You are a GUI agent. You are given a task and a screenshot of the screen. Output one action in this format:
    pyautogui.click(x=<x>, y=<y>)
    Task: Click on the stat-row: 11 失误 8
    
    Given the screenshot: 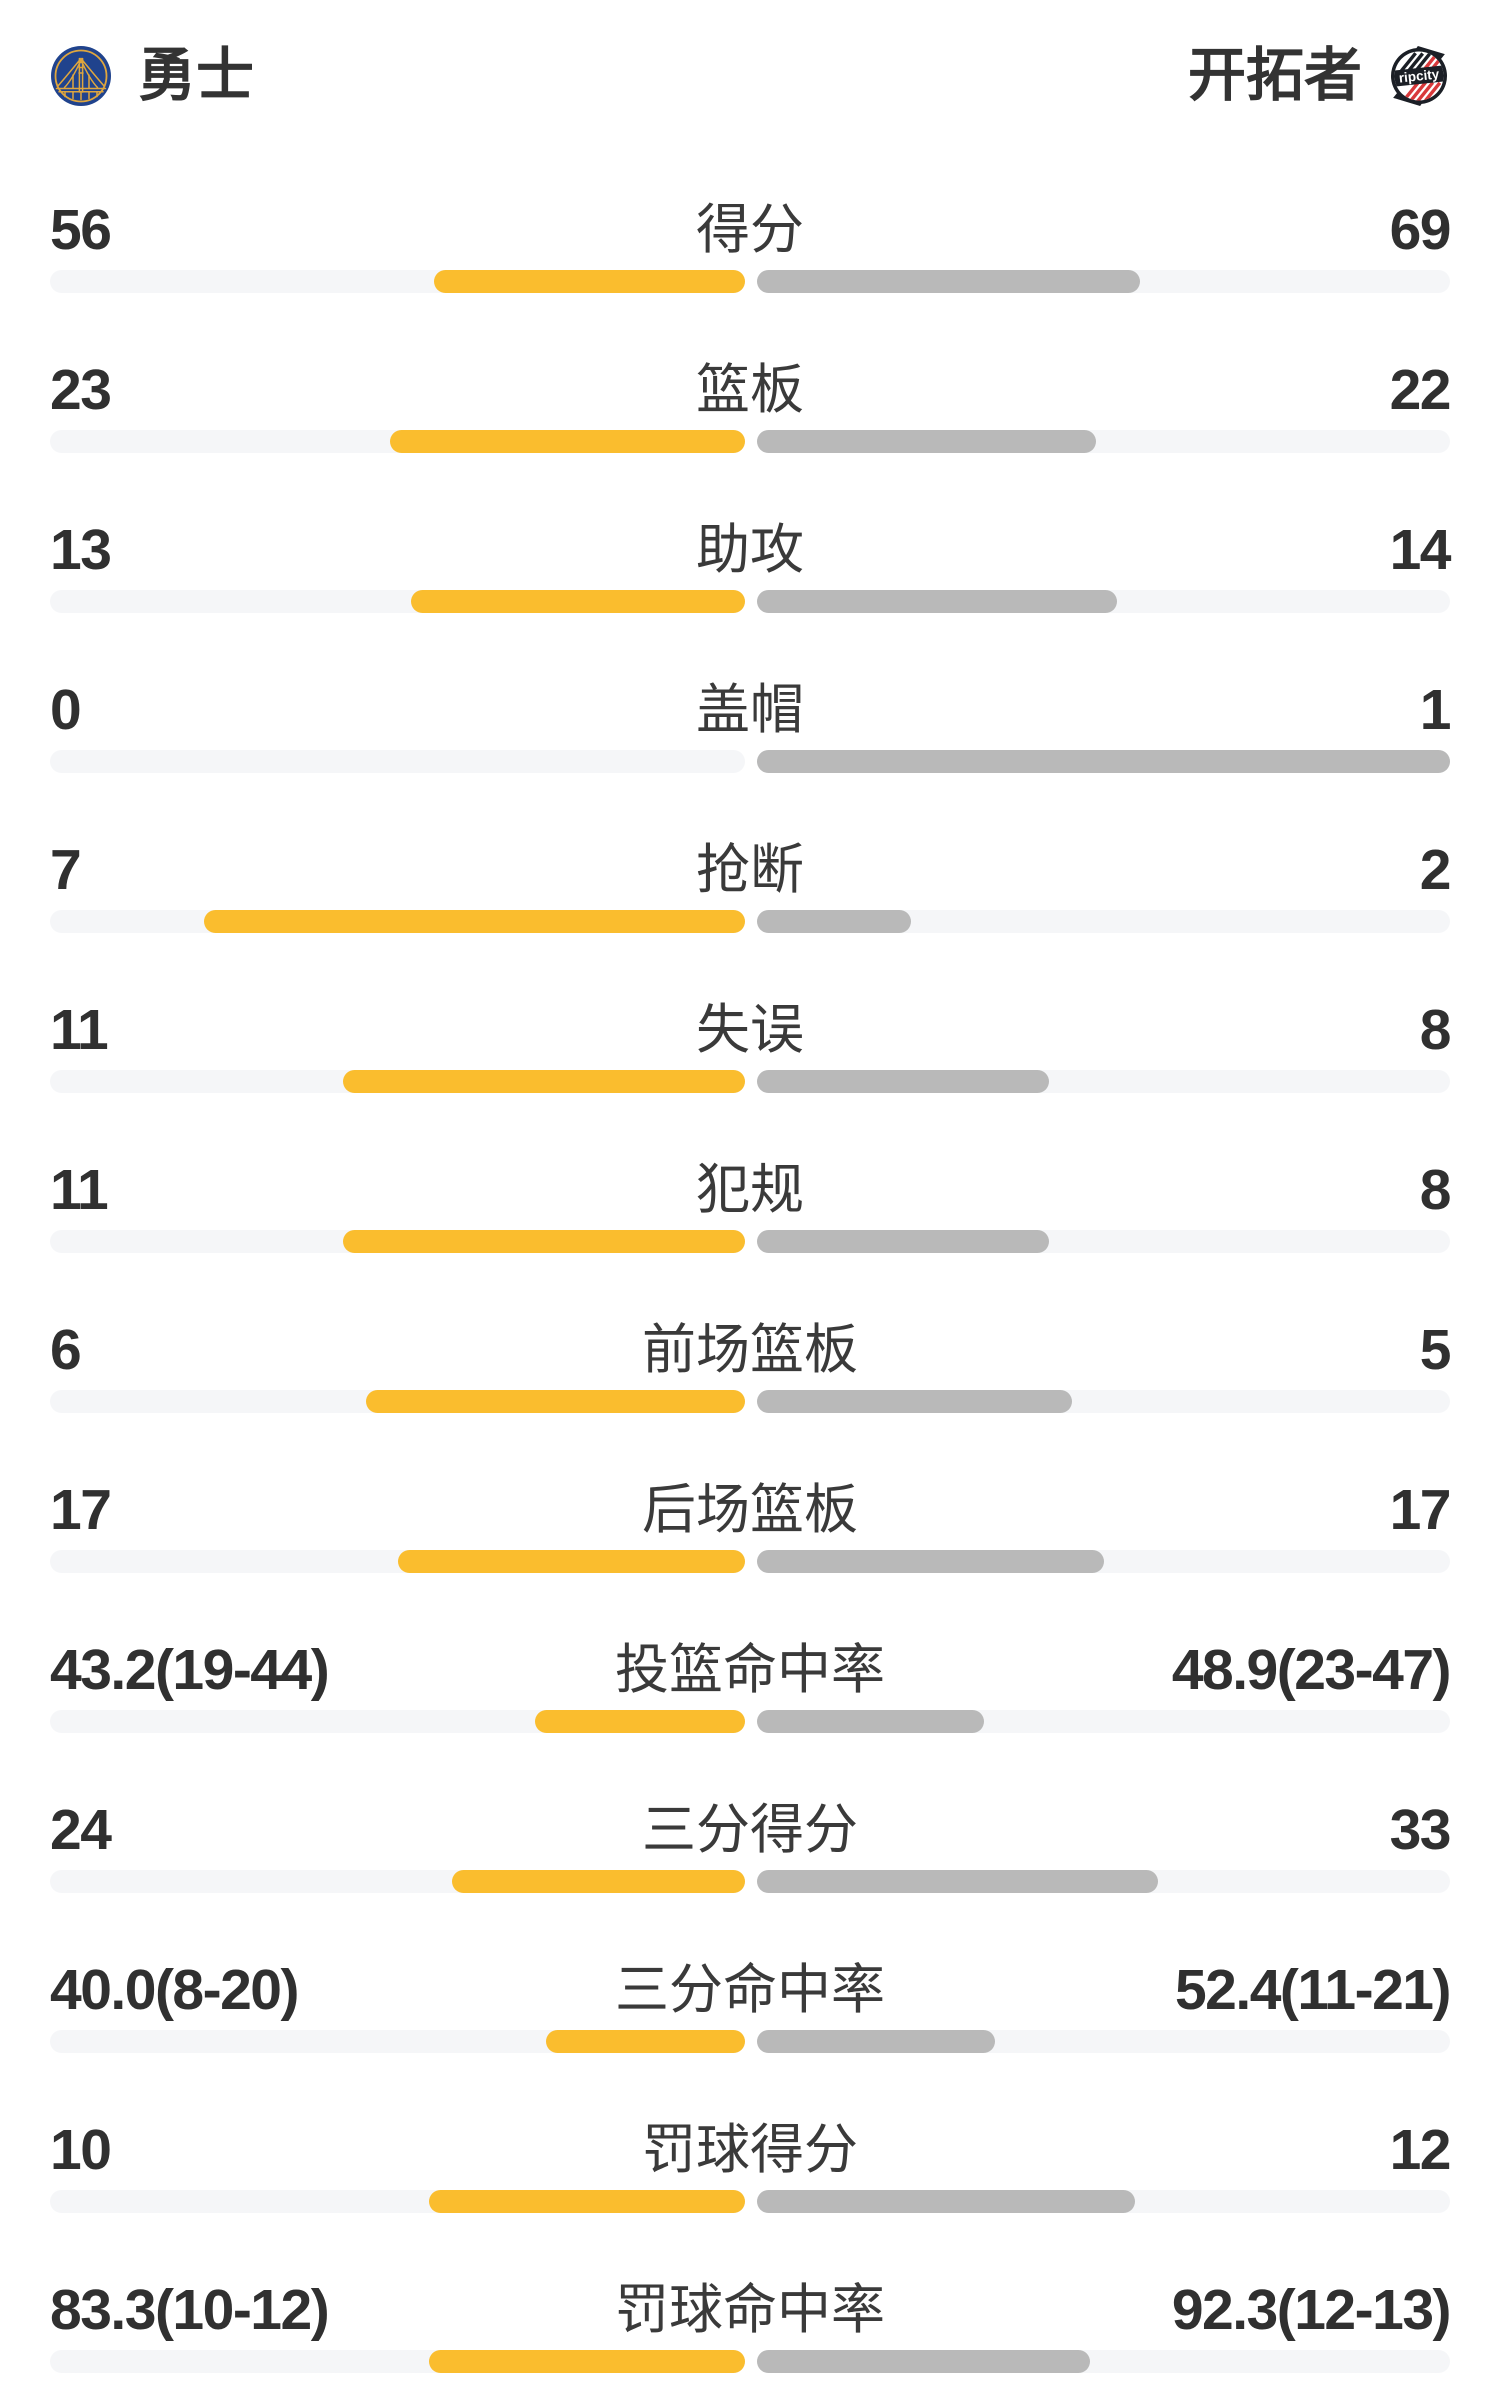 What is the action you would take?
    pyautogui.click(x=751, y=1070)
    